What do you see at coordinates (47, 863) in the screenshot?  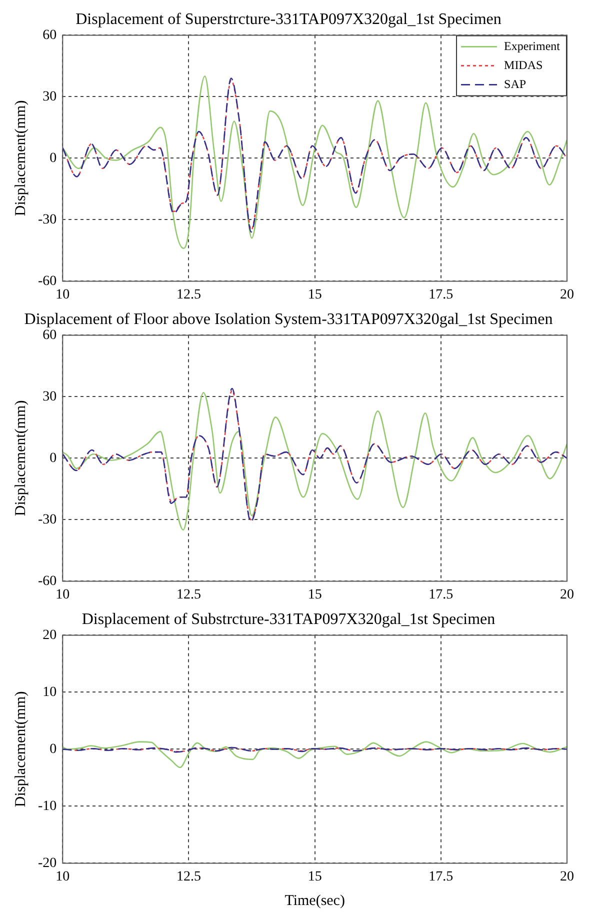 I see `y-tick-label: -20` at bounding box center [47, 863].